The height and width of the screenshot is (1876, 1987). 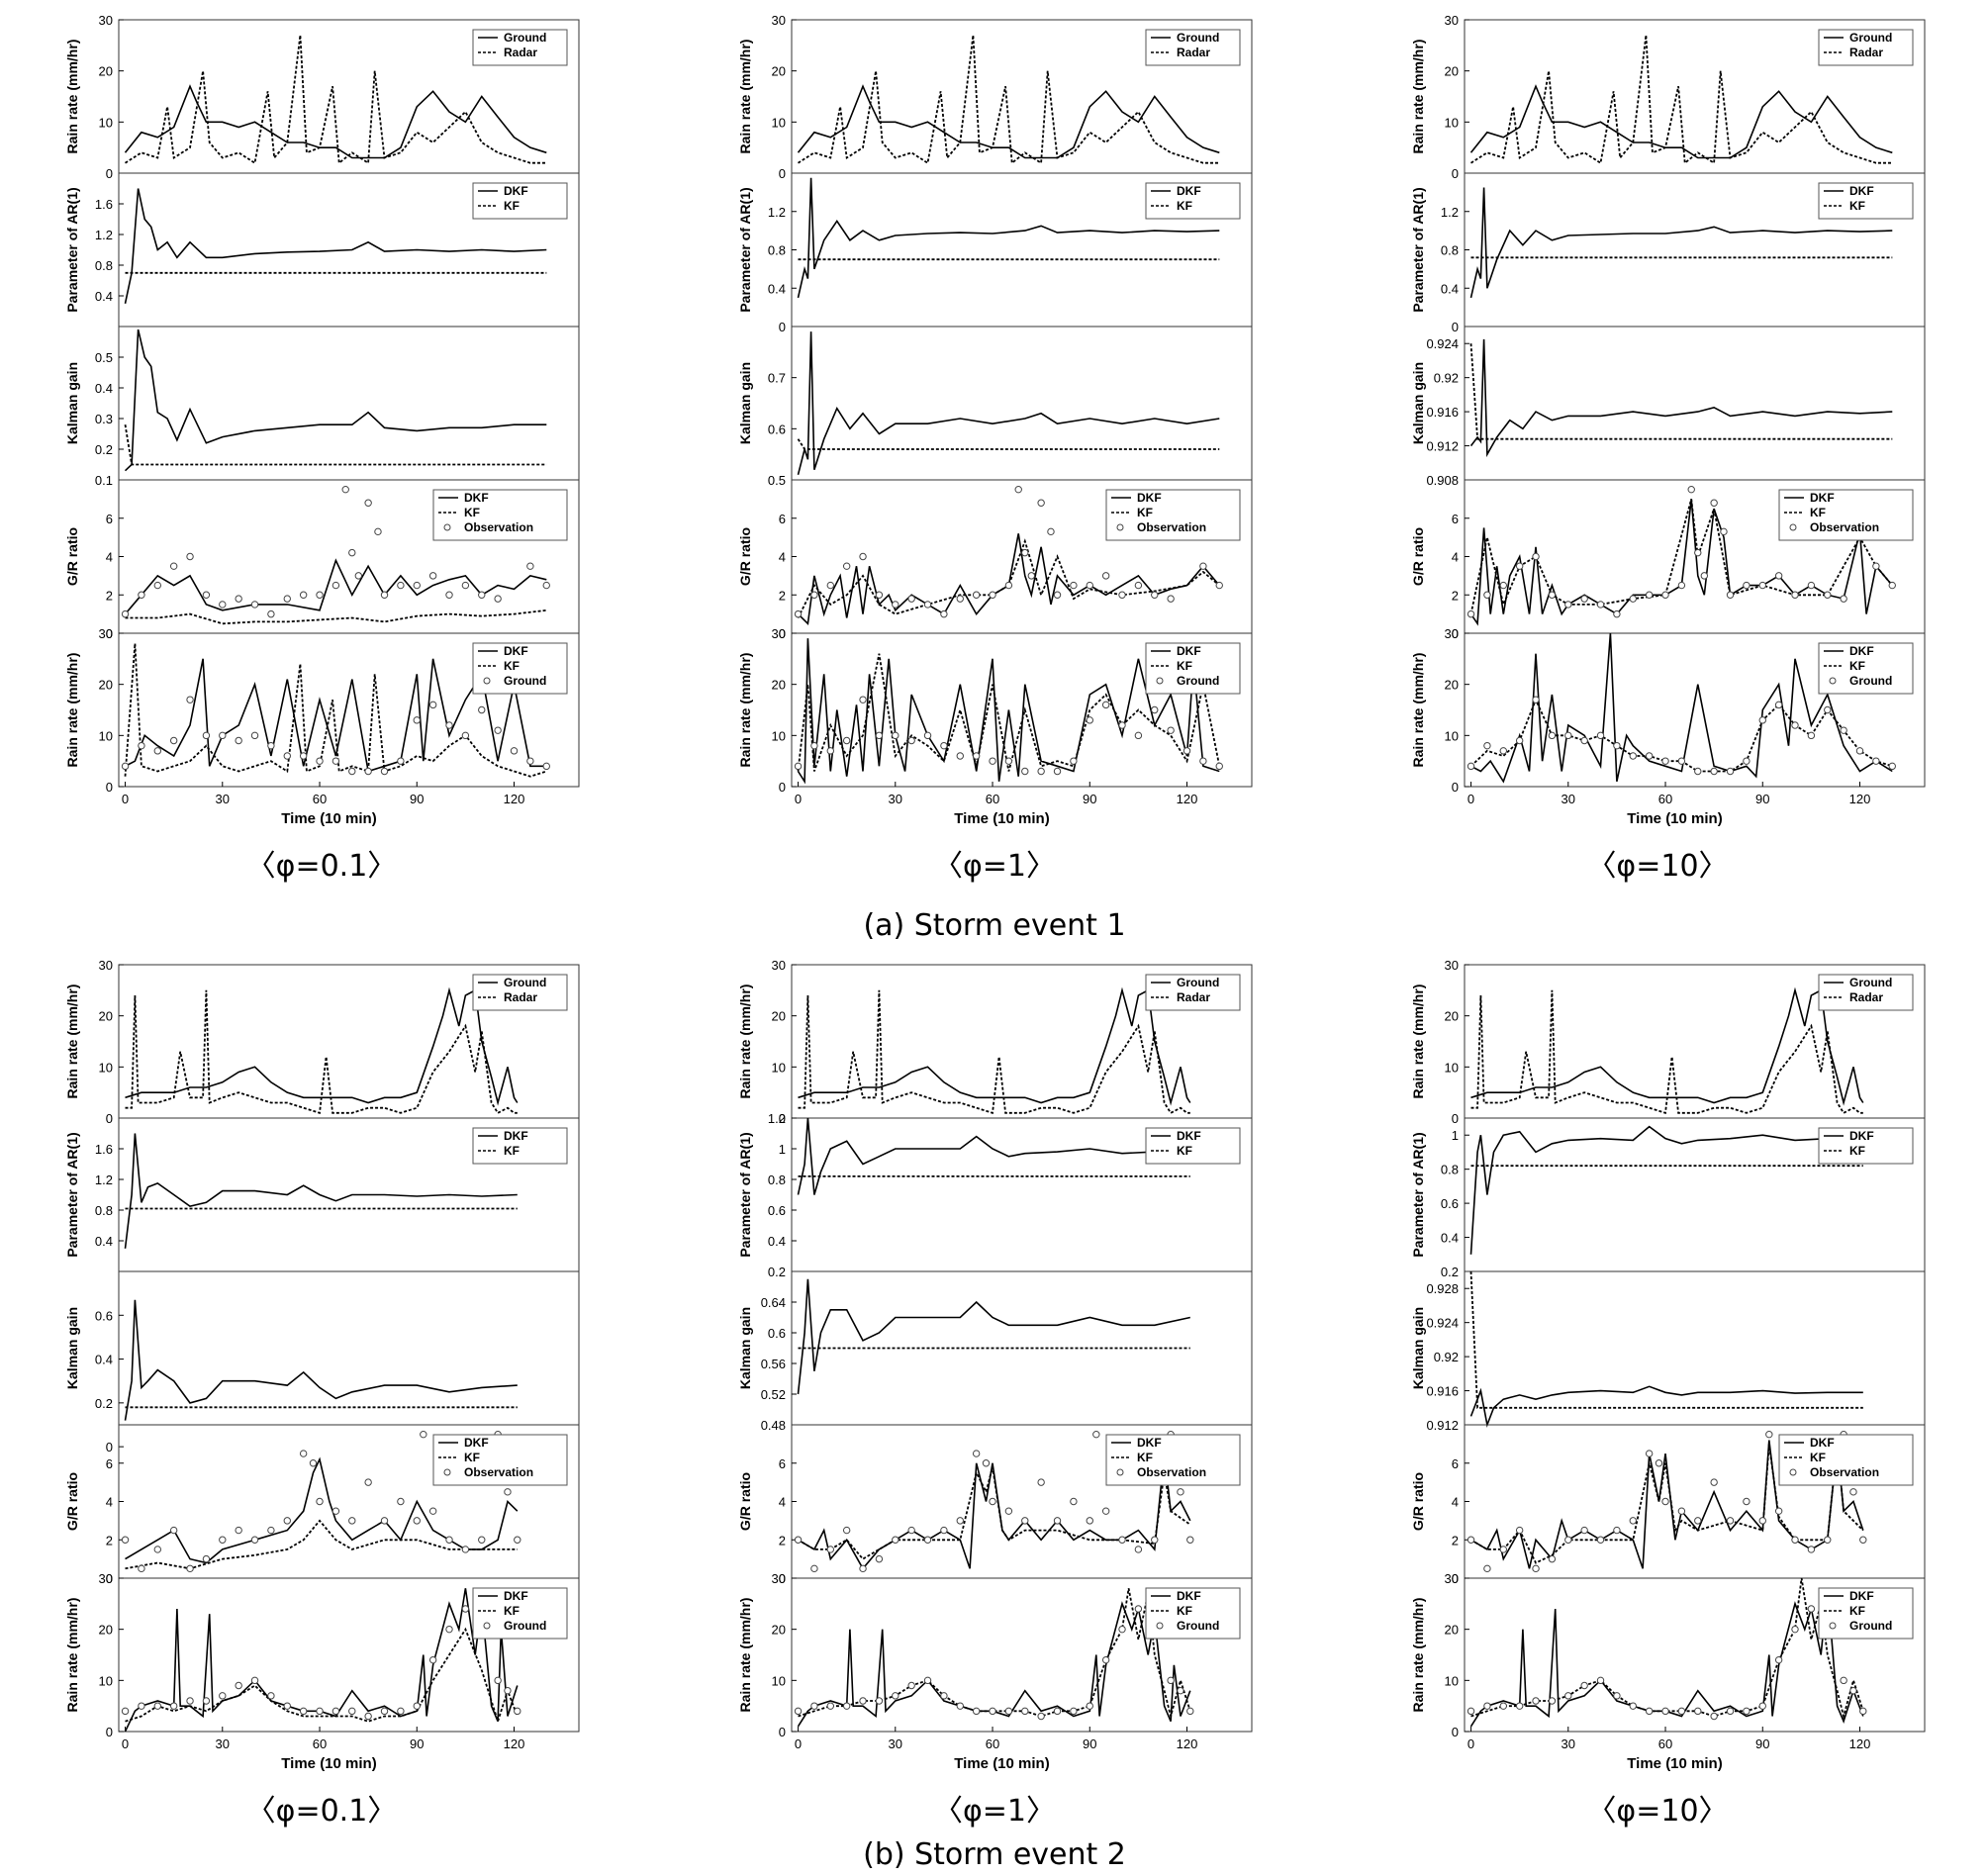 What do you see at coordinates (1695, 710) in the screenshot?
I see `panel-frame` at bounding box center [1695, 710].